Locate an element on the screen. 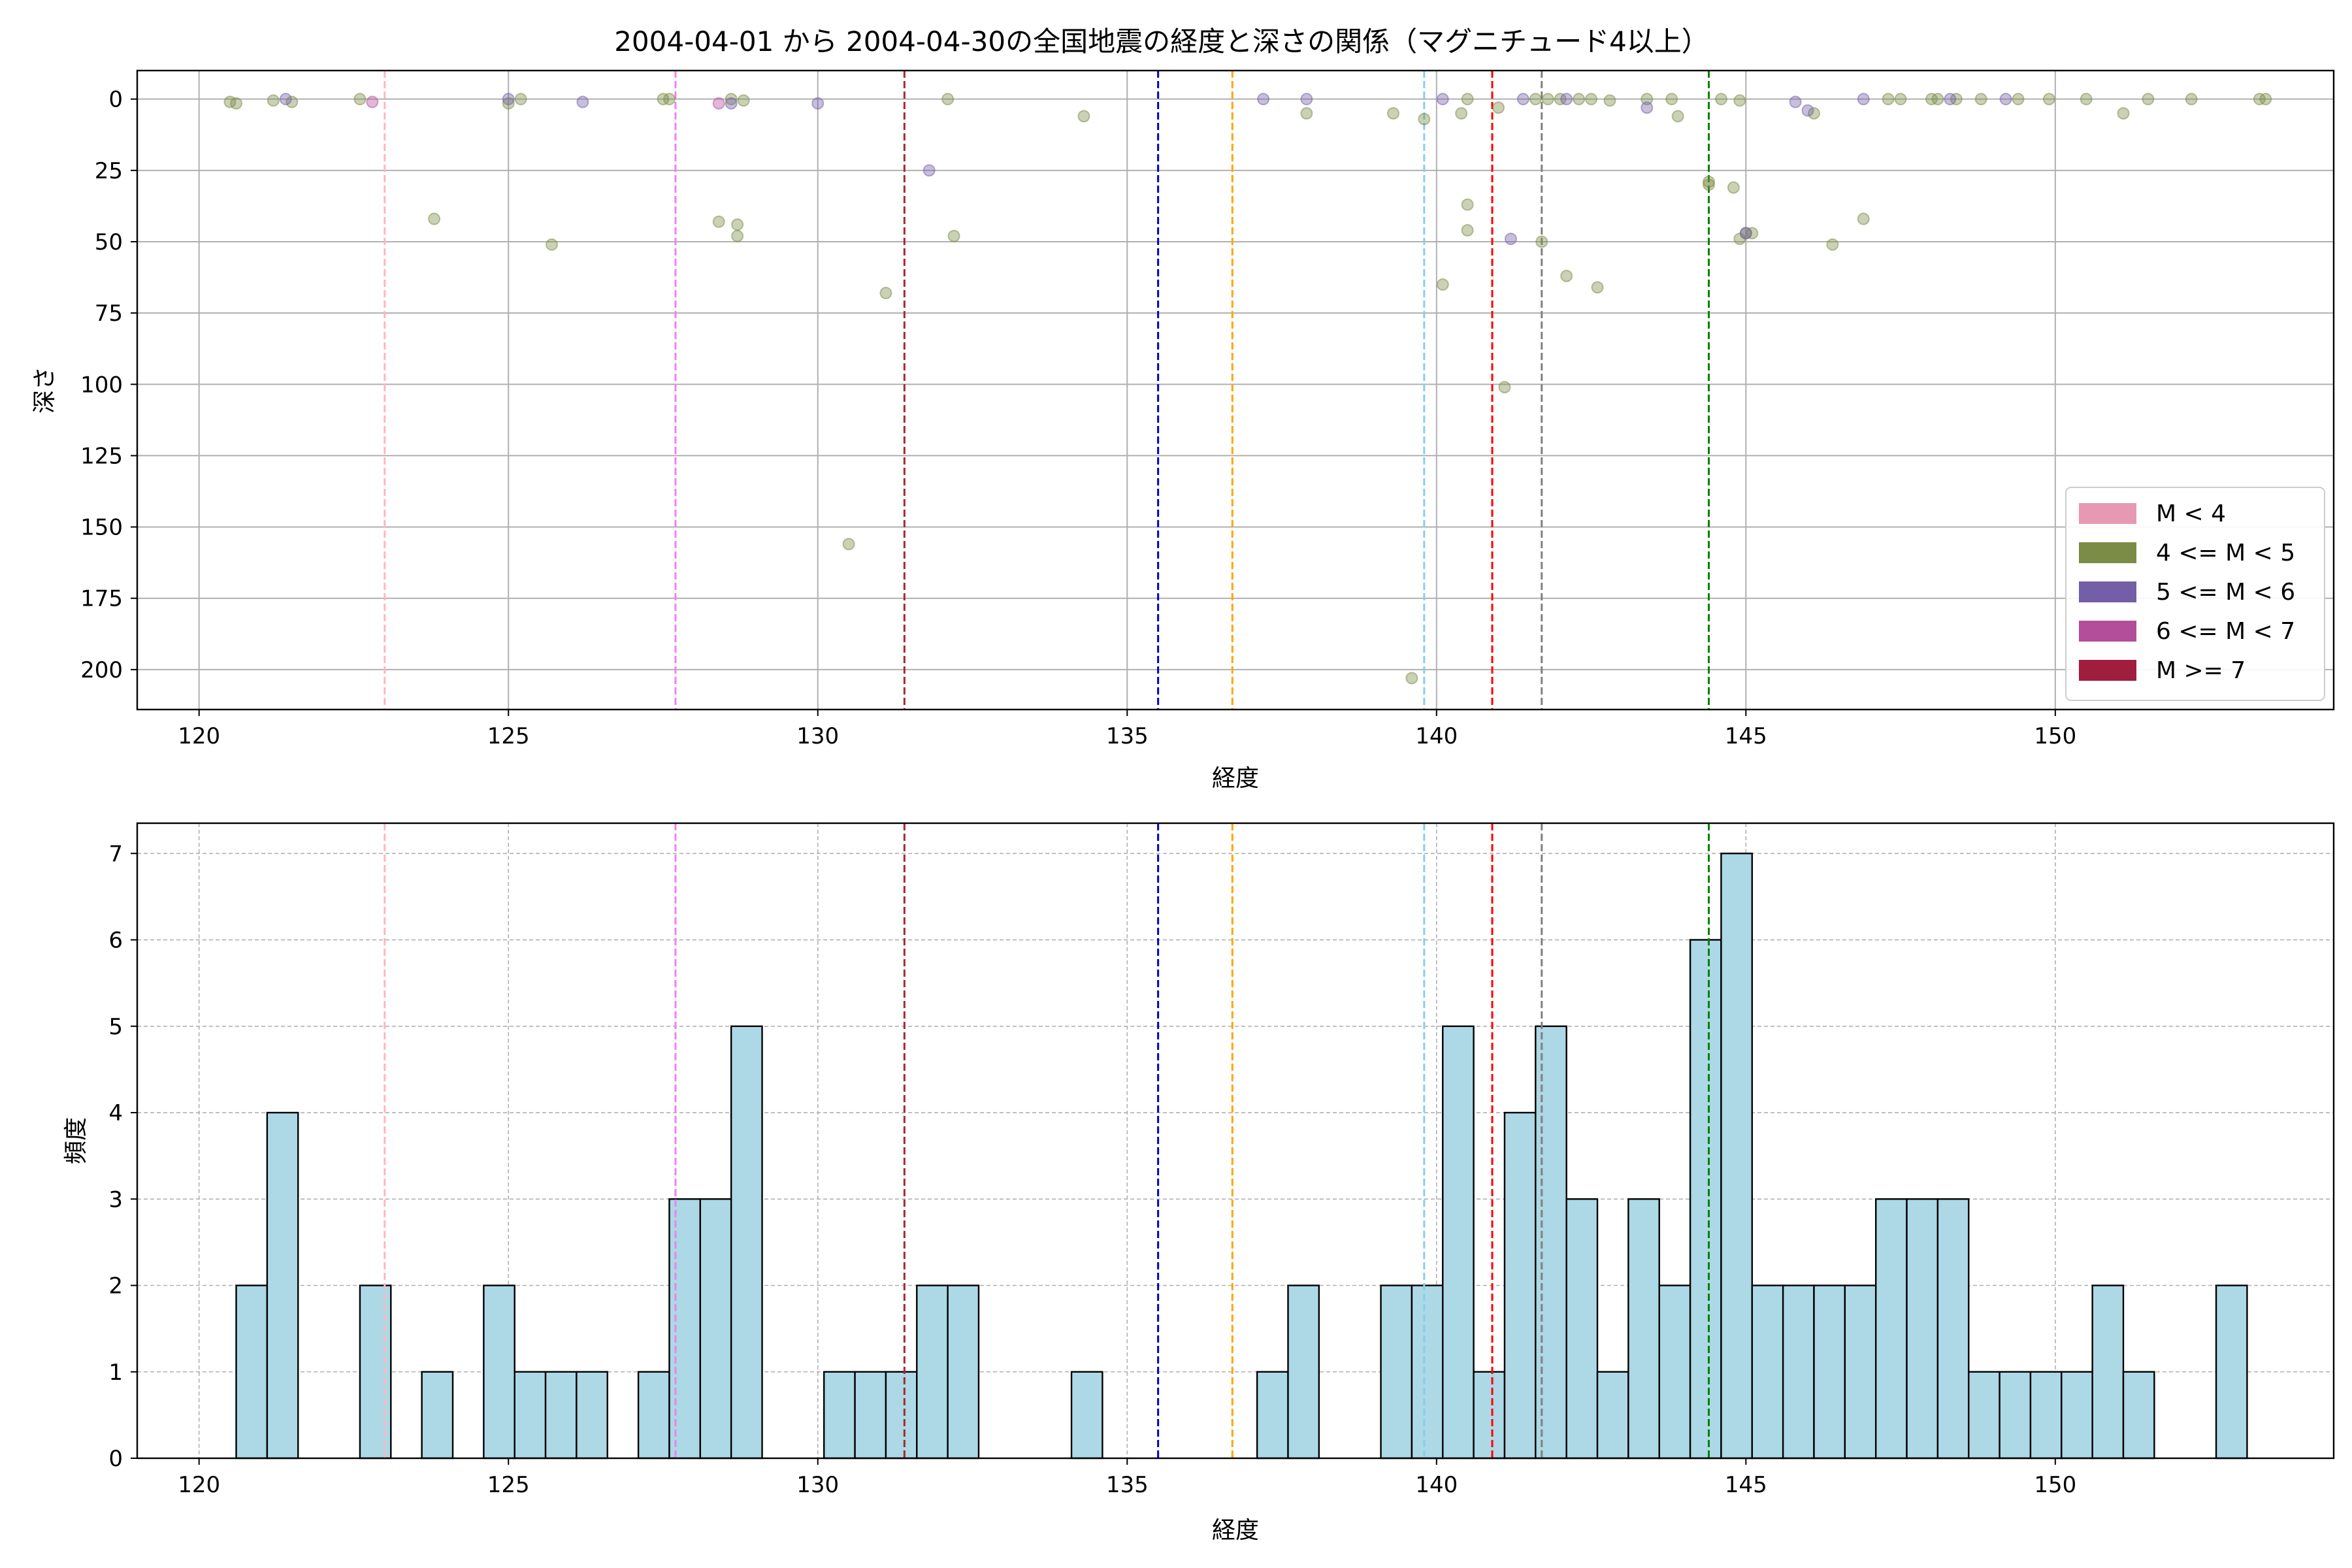 The image size is (2352, 1568). scatter-y-tick-label: 175 is located at coordinates (101, 599).